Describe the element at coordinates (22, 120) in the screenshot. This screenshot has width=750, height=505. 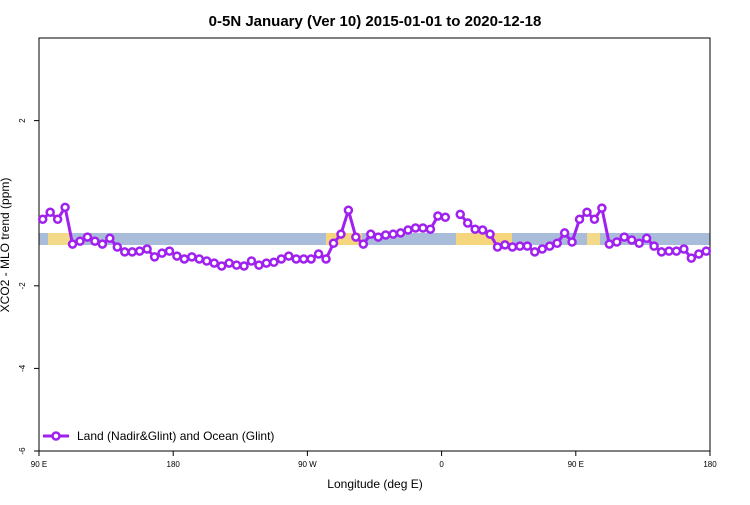
I see `y-tick-label: 2` at that location.